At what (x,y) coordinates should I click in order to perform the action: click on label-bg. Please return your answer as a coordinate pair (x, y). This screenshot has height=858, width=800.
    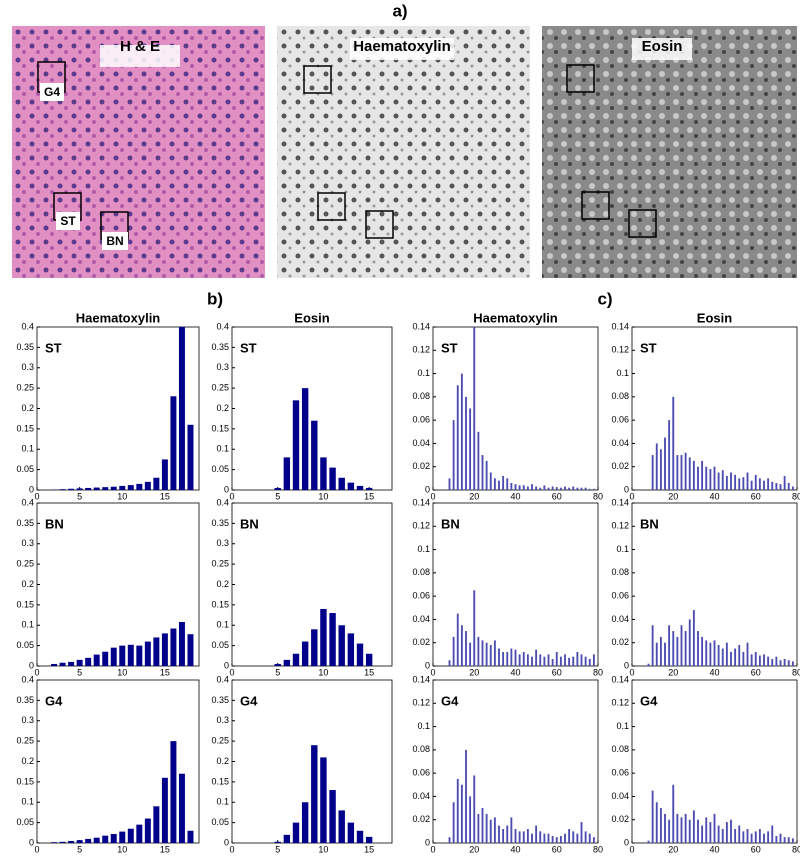
    Looking at the image, I should click on (662, 49).